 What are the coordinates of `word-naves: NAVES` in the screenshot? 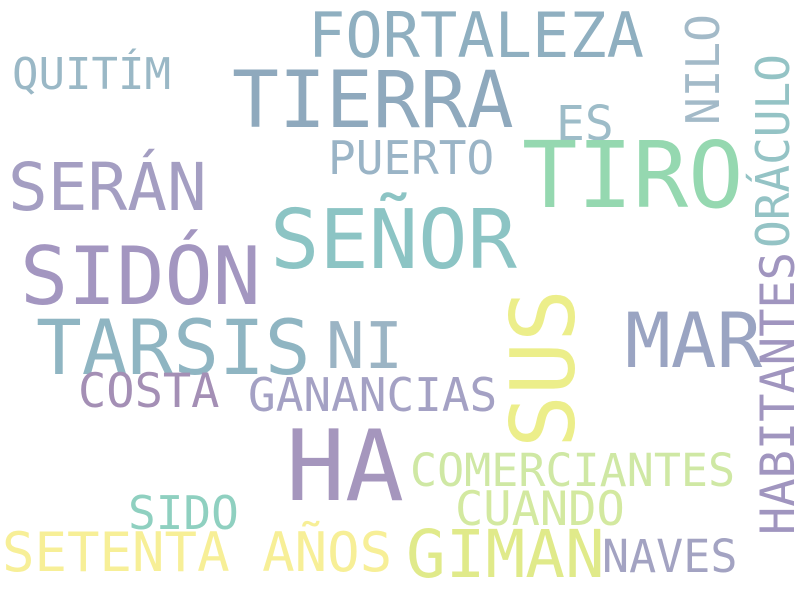 It's located at (670, 556).